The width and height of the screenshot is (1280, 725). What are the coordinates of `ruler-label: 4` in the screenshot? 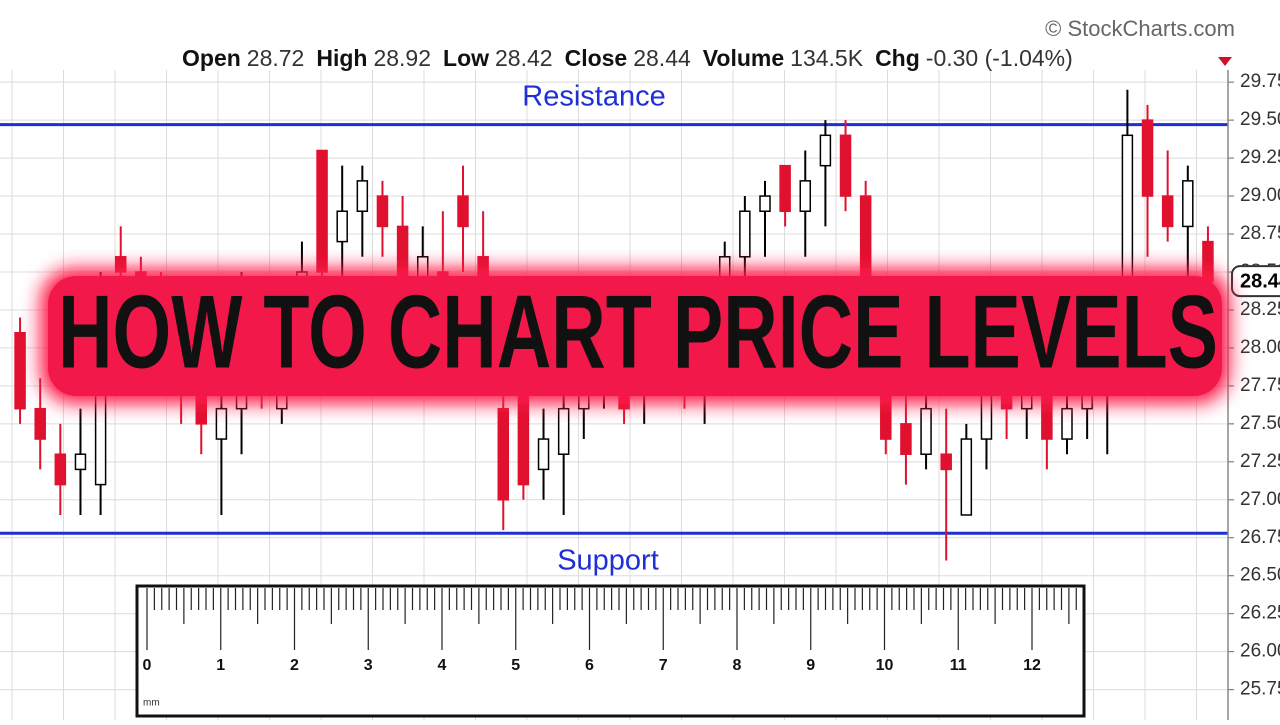 It's located at (442, 665).